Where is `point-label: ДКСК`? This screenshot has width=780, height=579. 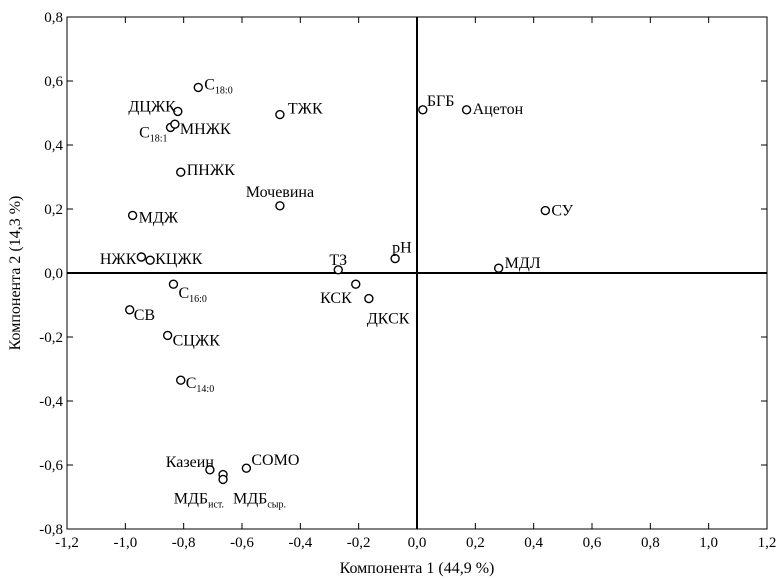 point-label: ДКСК is located at coordinates (388, 319).